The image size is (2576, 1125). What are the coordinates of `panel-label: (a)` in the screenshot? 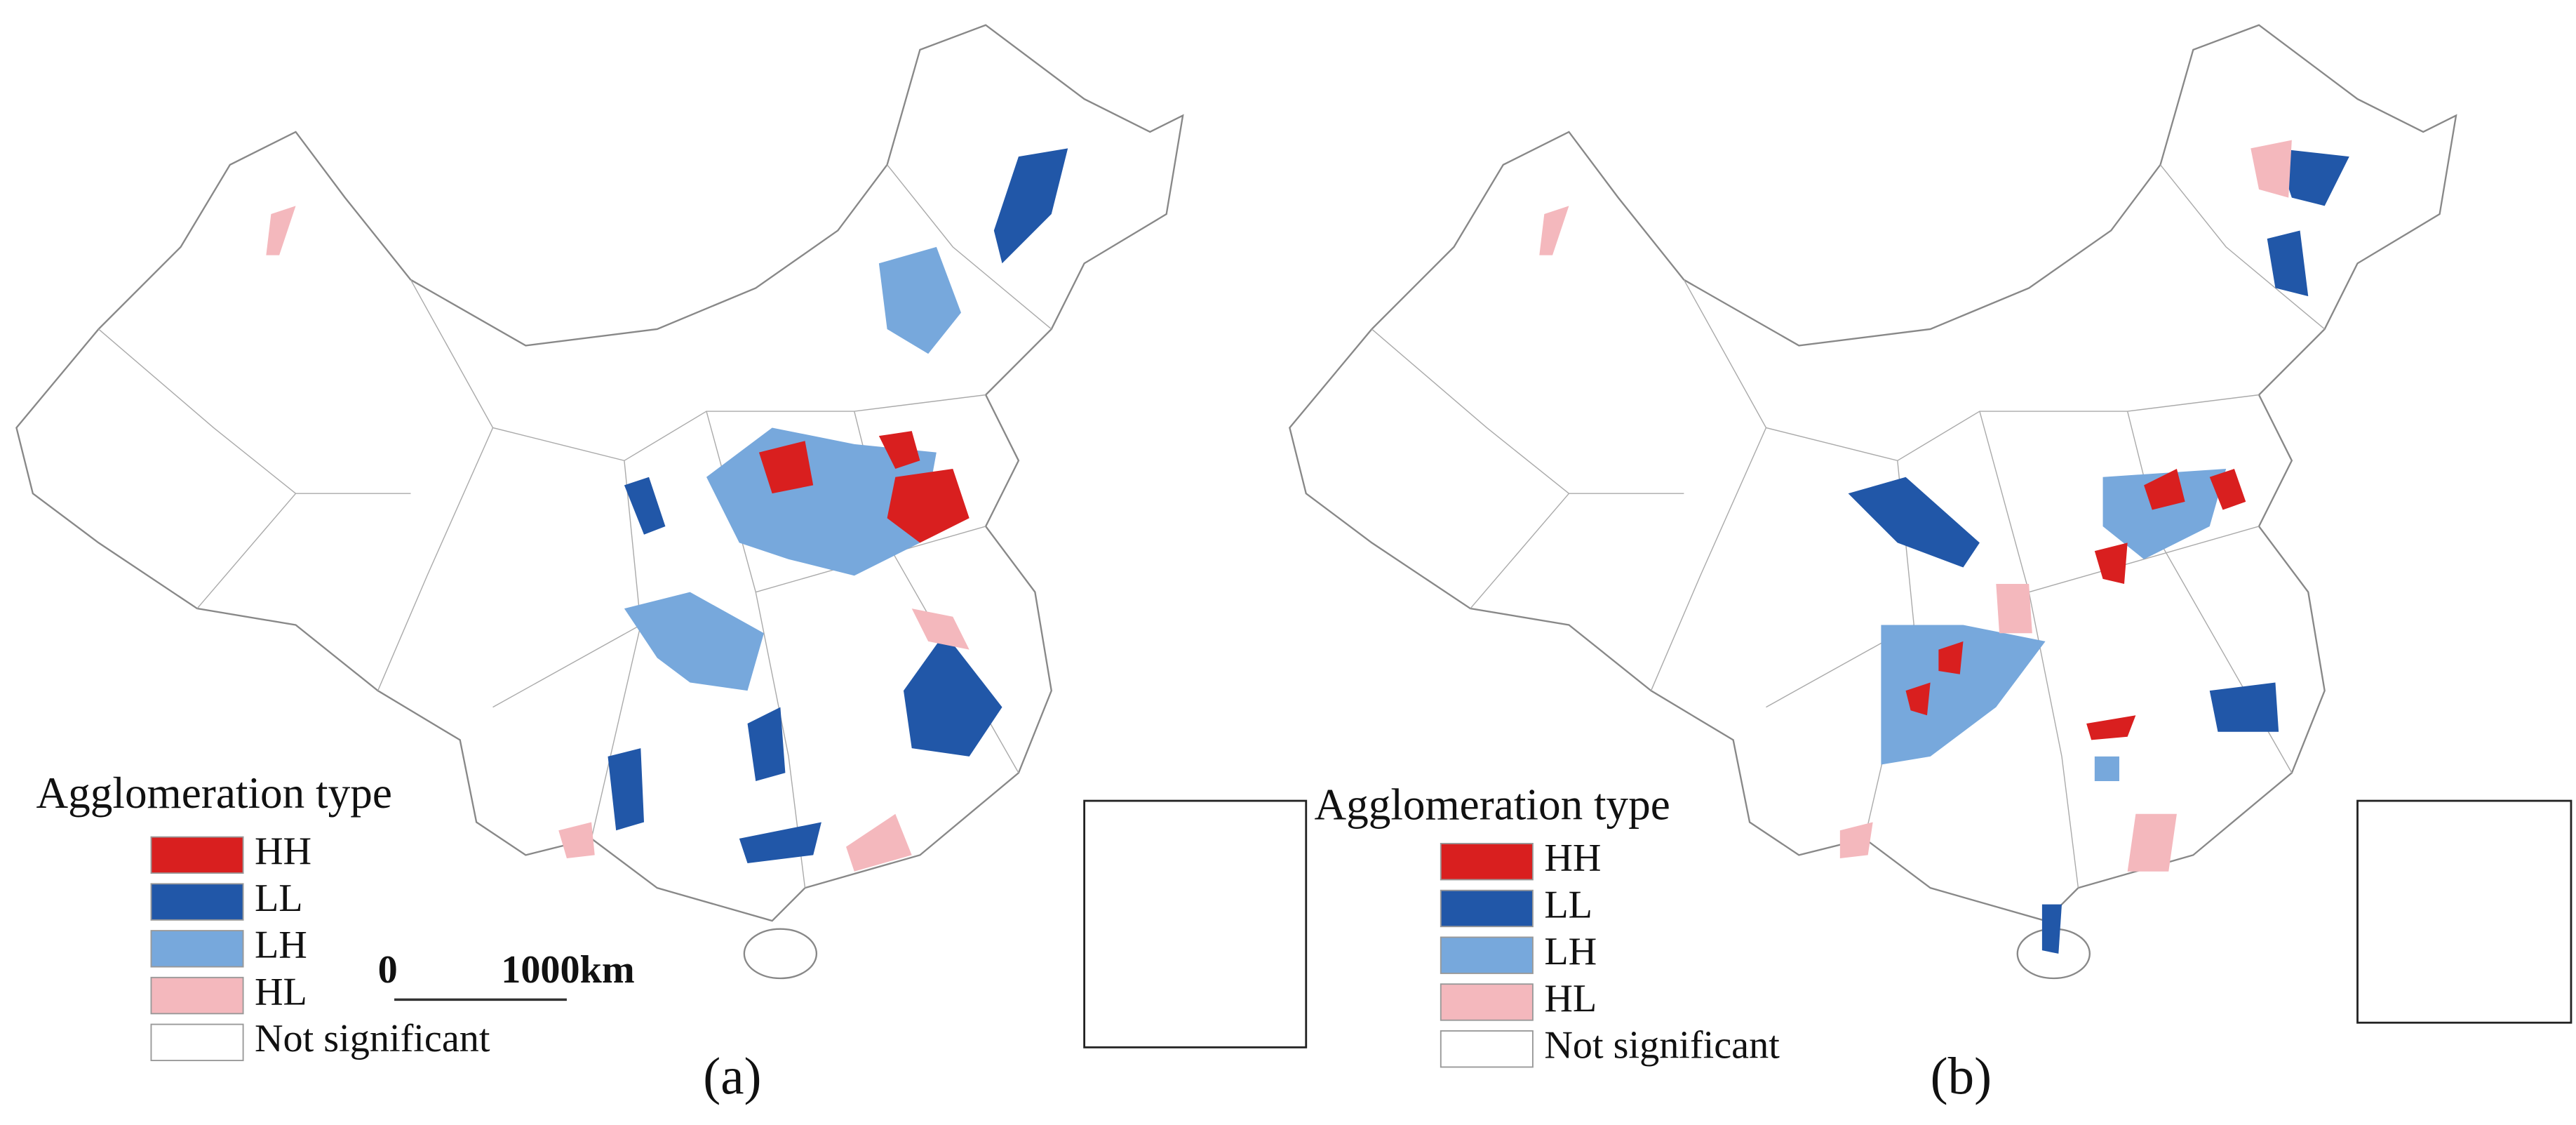 It's located at (732, 1077).